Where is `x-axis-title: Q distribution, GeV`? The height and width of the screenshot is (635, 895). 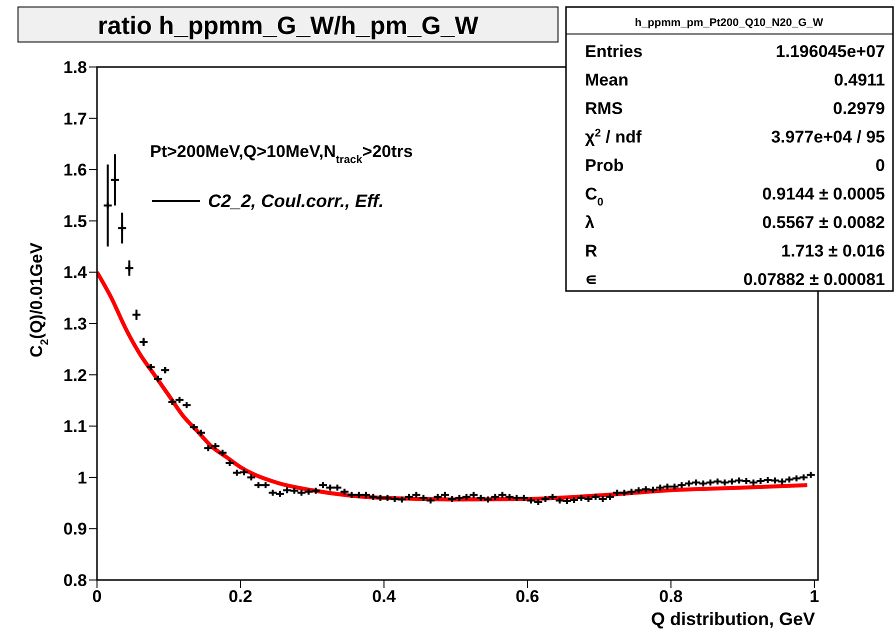
x-axis-title: Q distribution, GeV is located at coordinates (732, 619).